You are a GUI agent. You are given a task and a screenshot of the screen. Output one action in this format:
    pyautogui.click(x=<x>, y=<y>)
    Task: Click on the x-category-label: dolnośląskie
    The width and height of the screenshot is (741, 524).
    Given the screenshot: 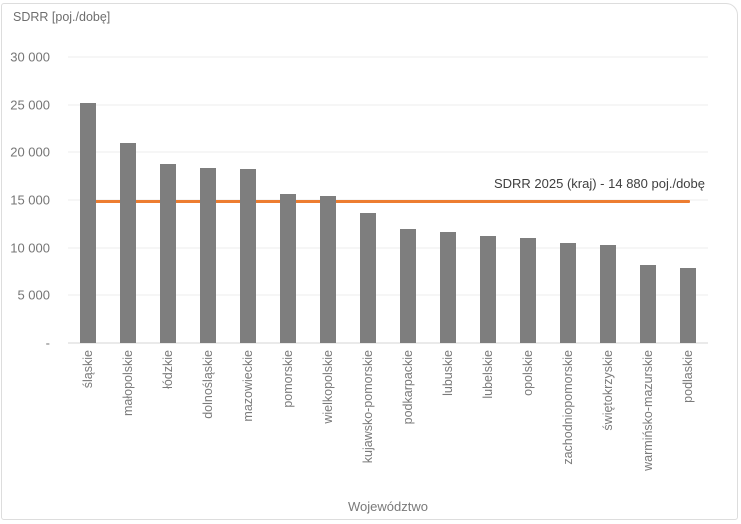 What is the action you would take?
    pyautogui.click(x=207, y=384)
    